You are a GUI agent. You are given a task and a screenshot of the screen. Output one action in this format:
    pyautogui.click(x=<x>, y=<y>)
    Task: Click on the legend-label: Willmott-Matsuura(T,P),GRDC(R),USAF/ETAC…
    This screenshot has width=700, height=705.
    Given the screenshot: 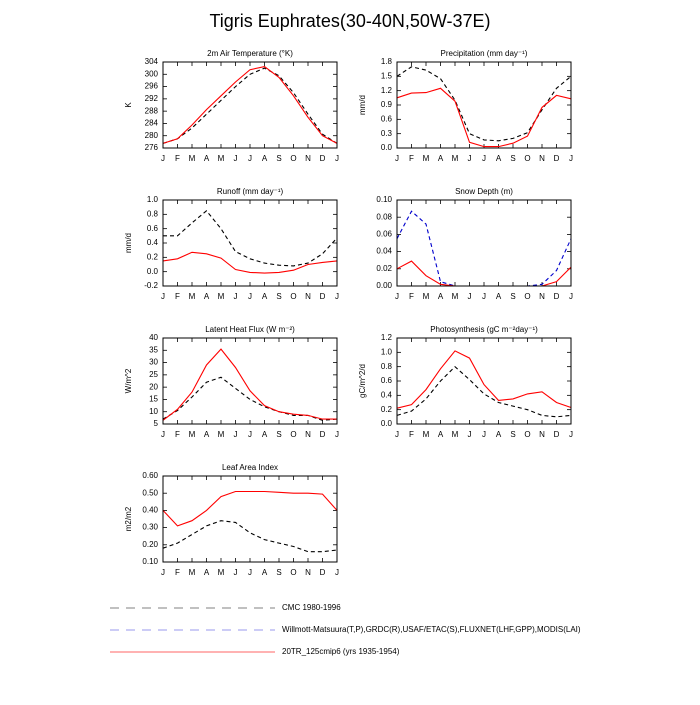 What is the action you would take?
    pyautogui.click(x=431, y=629)
    